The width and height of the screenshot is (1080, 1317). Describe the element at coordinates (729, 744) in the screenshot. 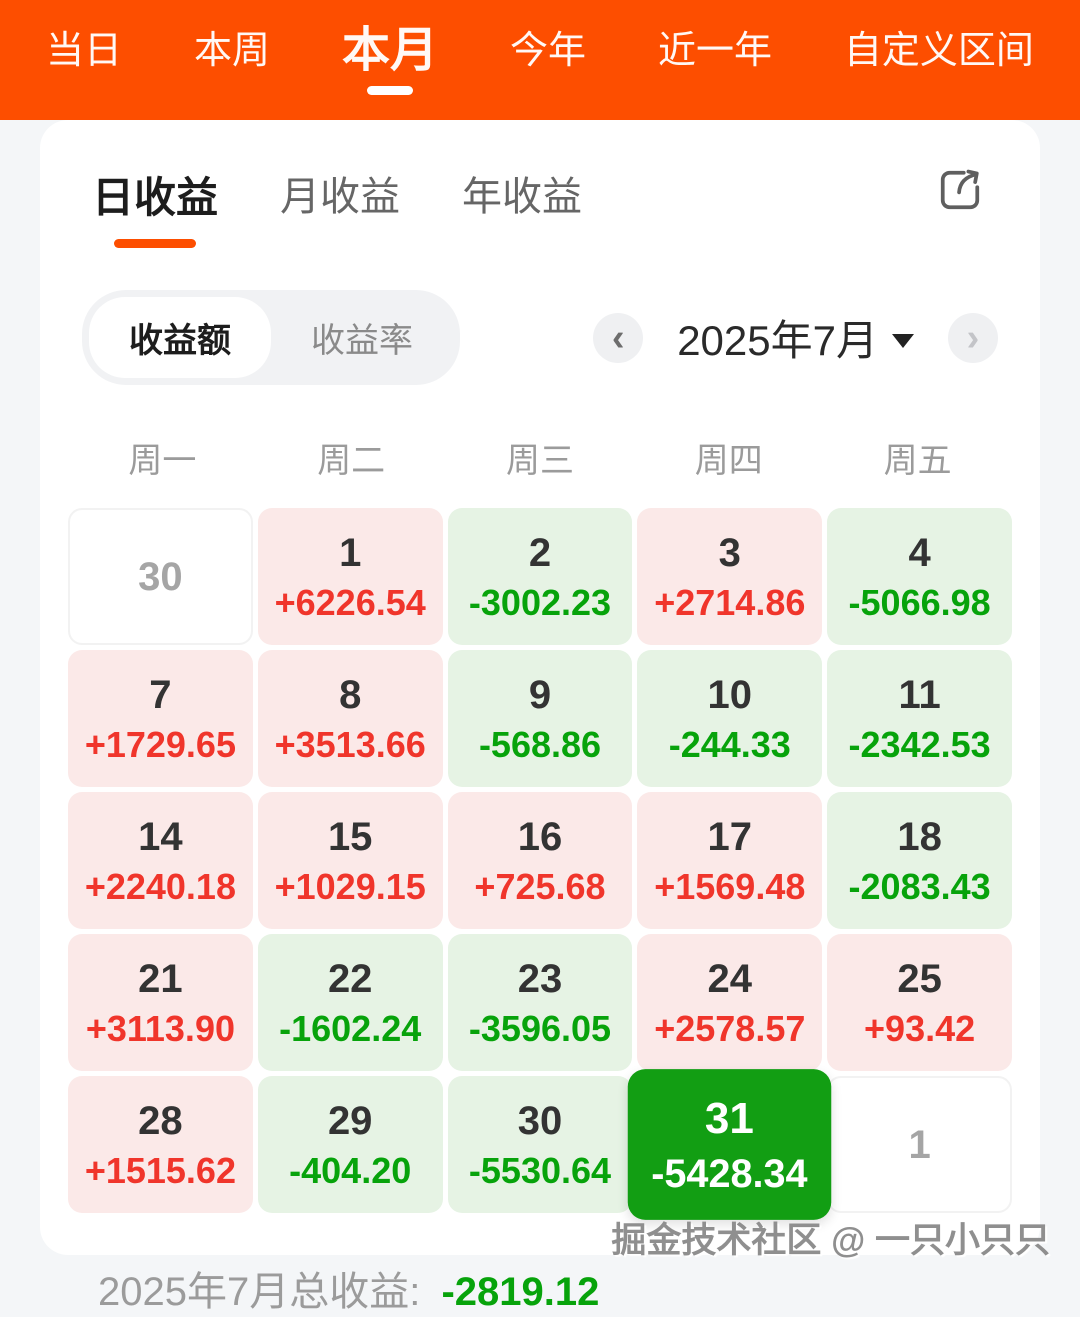

I see `day-pnl-value: -244.33` at that location.